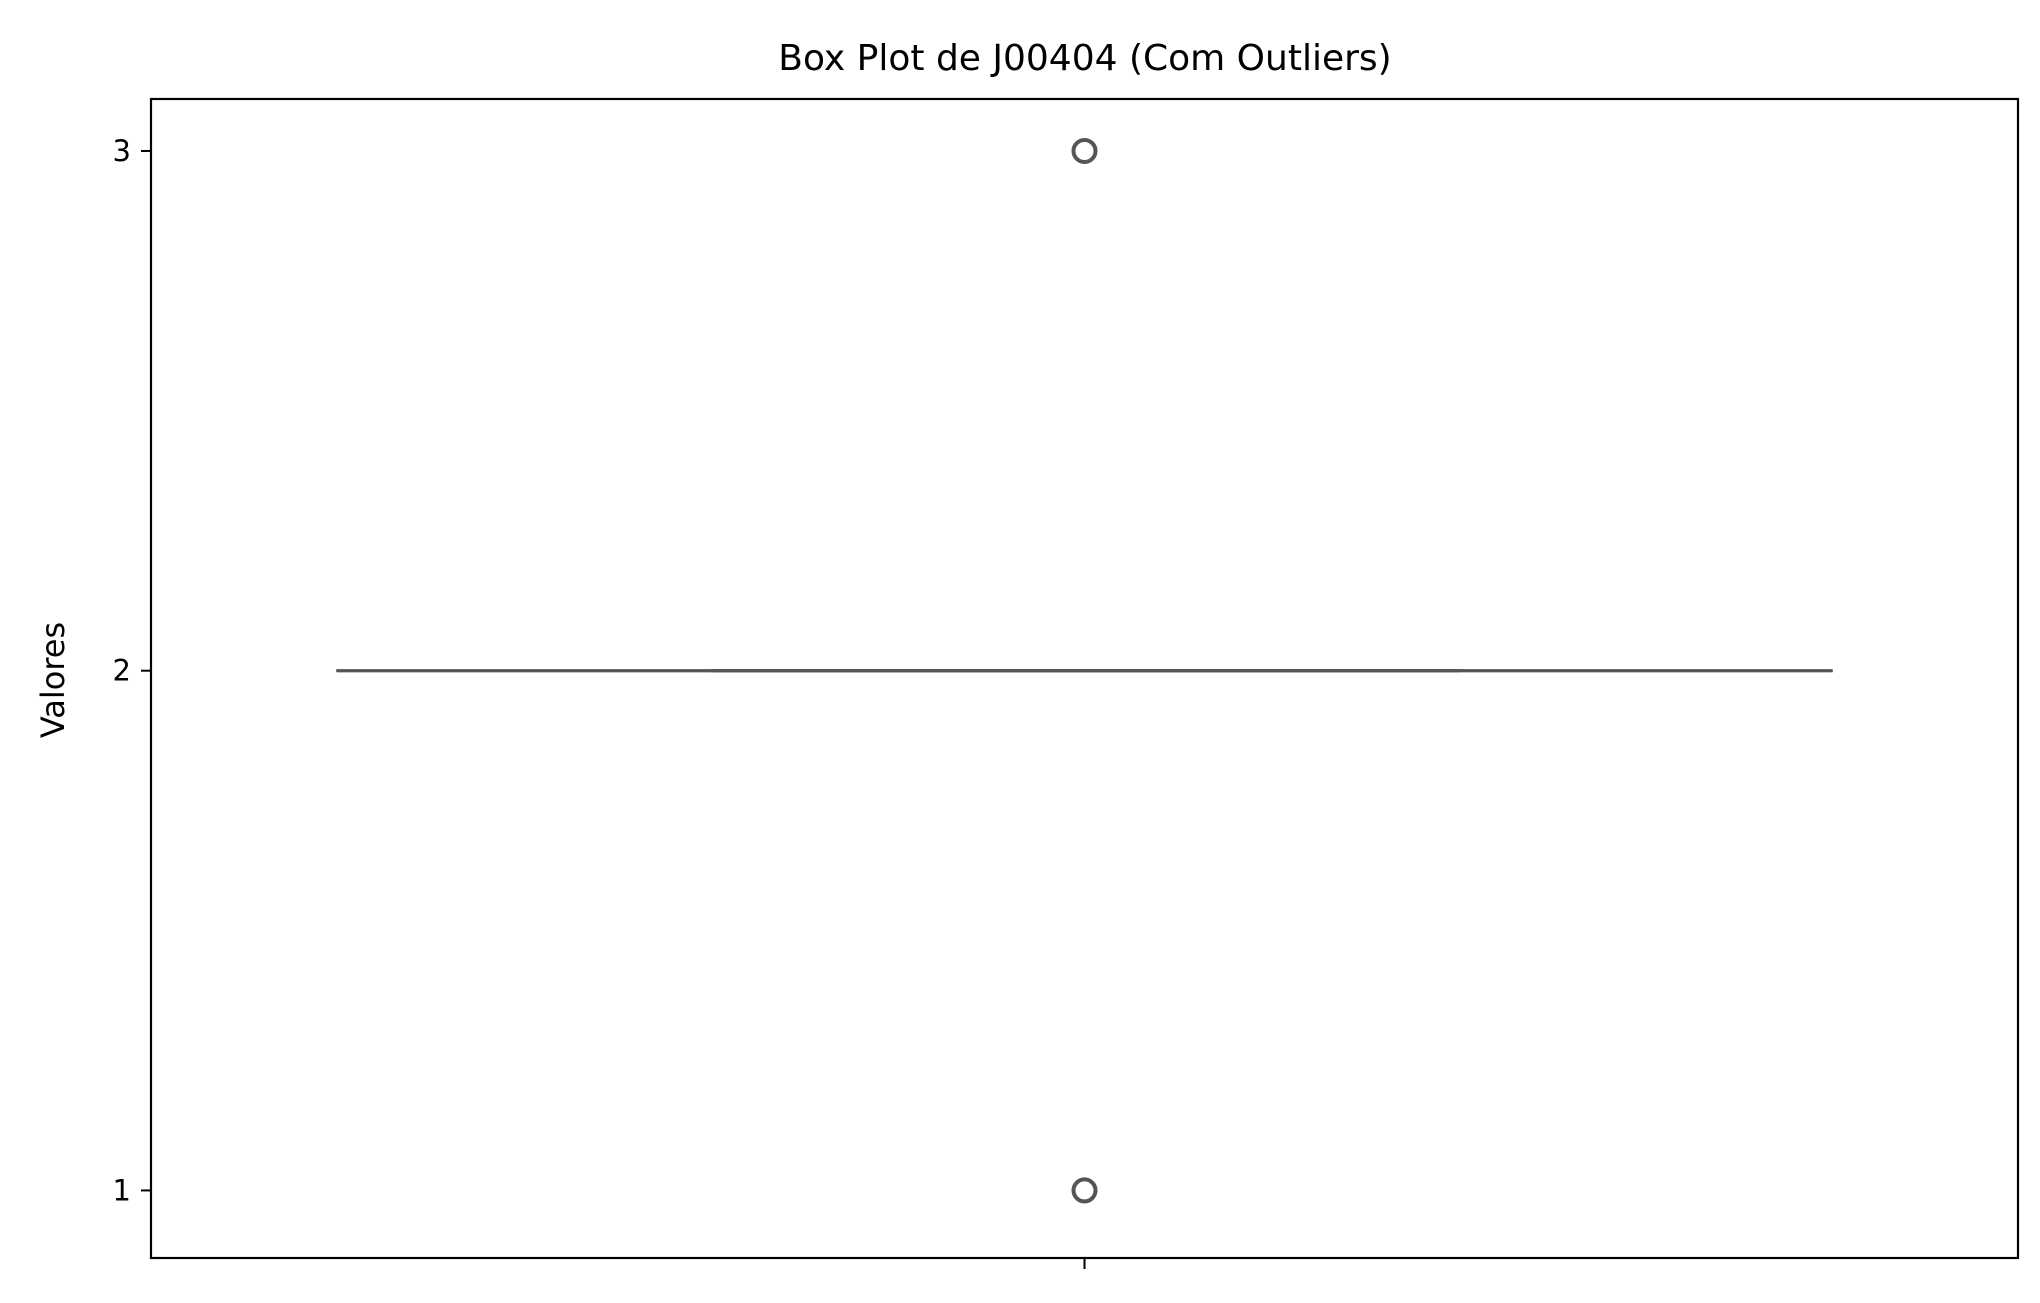 This screenshot has width=2040, height=1303. What do you see at coordinates (1084, 58) in the screenshot?
I see `chart-title: Box Plot de J00404 (Com Outliers)` at bounding box center [1084, 58].